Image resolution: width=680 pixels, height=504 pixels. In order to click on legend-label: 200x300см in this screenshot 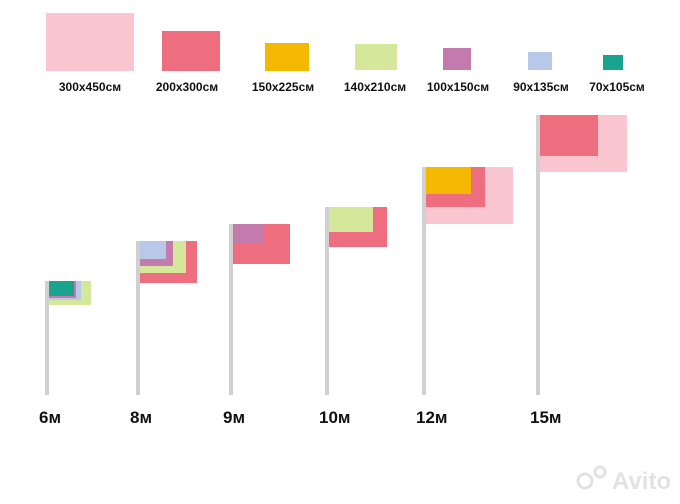, I will do `click(187, 87)`.